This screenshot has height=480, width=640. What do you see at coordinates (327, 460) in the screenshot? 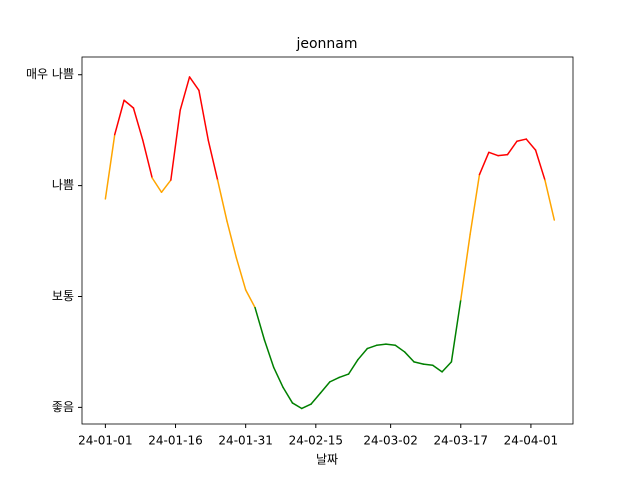
I see `x-axis-label: 날짜` at bounding box center [327, 460].